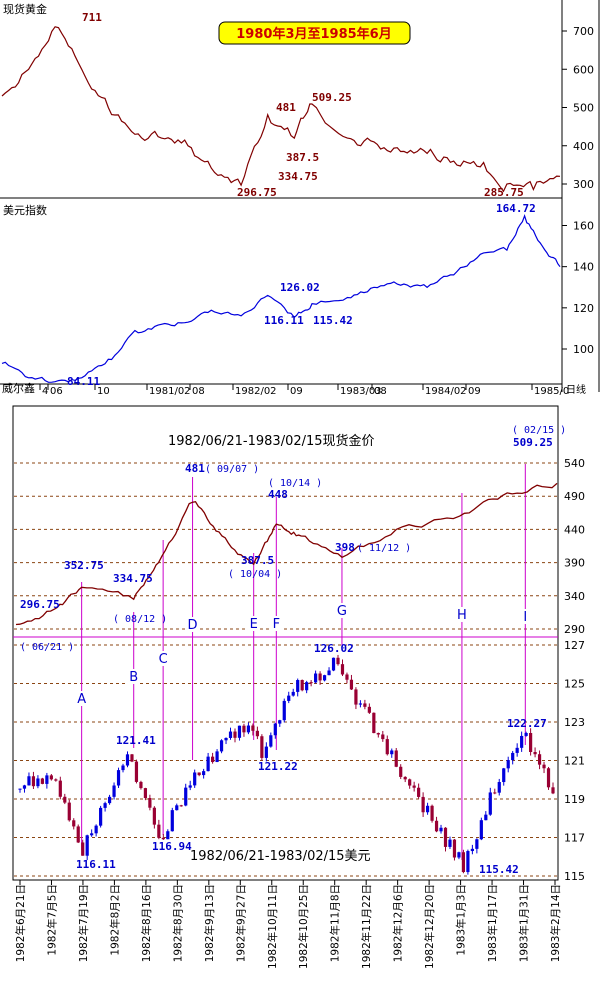 The height and width of the screenshot is (987, 600). I want to click on top-x-tick-label: 08, so click(380, 391).